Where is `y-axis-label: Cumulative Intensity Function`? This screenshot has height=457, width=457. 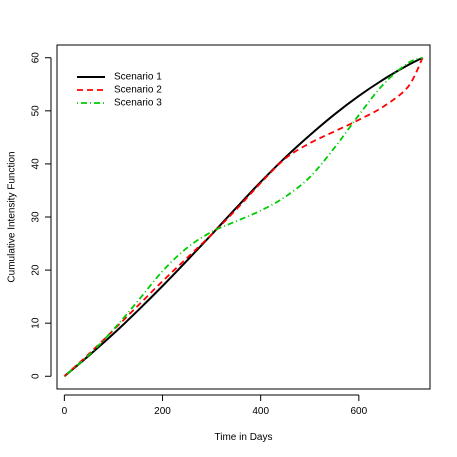
y-axis-label: Cumulative Intensity Function is located at coordinates (12, 216).